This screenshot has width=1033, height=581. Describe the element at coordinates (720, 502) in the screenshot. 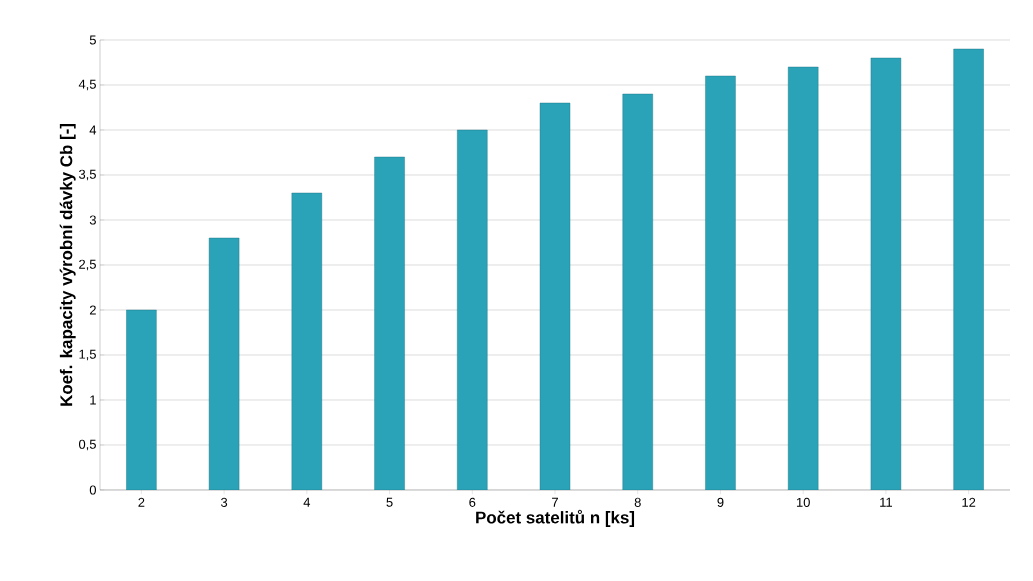

I see `x-tick-label: 9` at that location.